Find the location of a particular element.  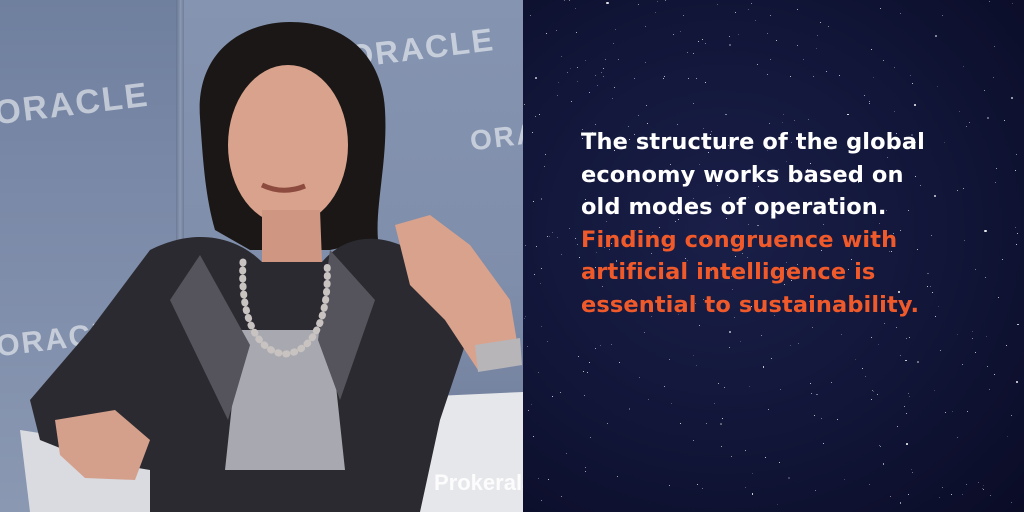

blouse is located at coordinates (285, 400).